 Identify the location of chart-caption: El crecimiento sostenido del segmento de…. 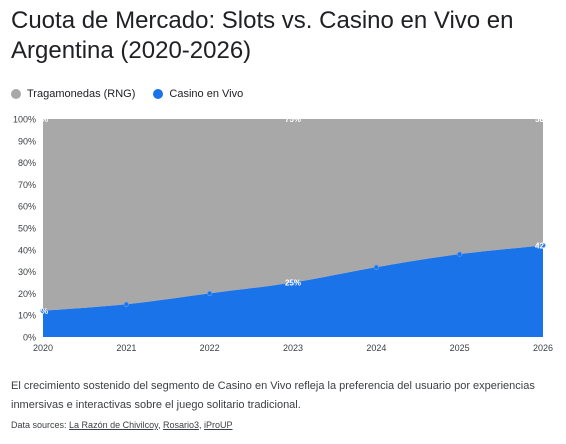
(273, 395).